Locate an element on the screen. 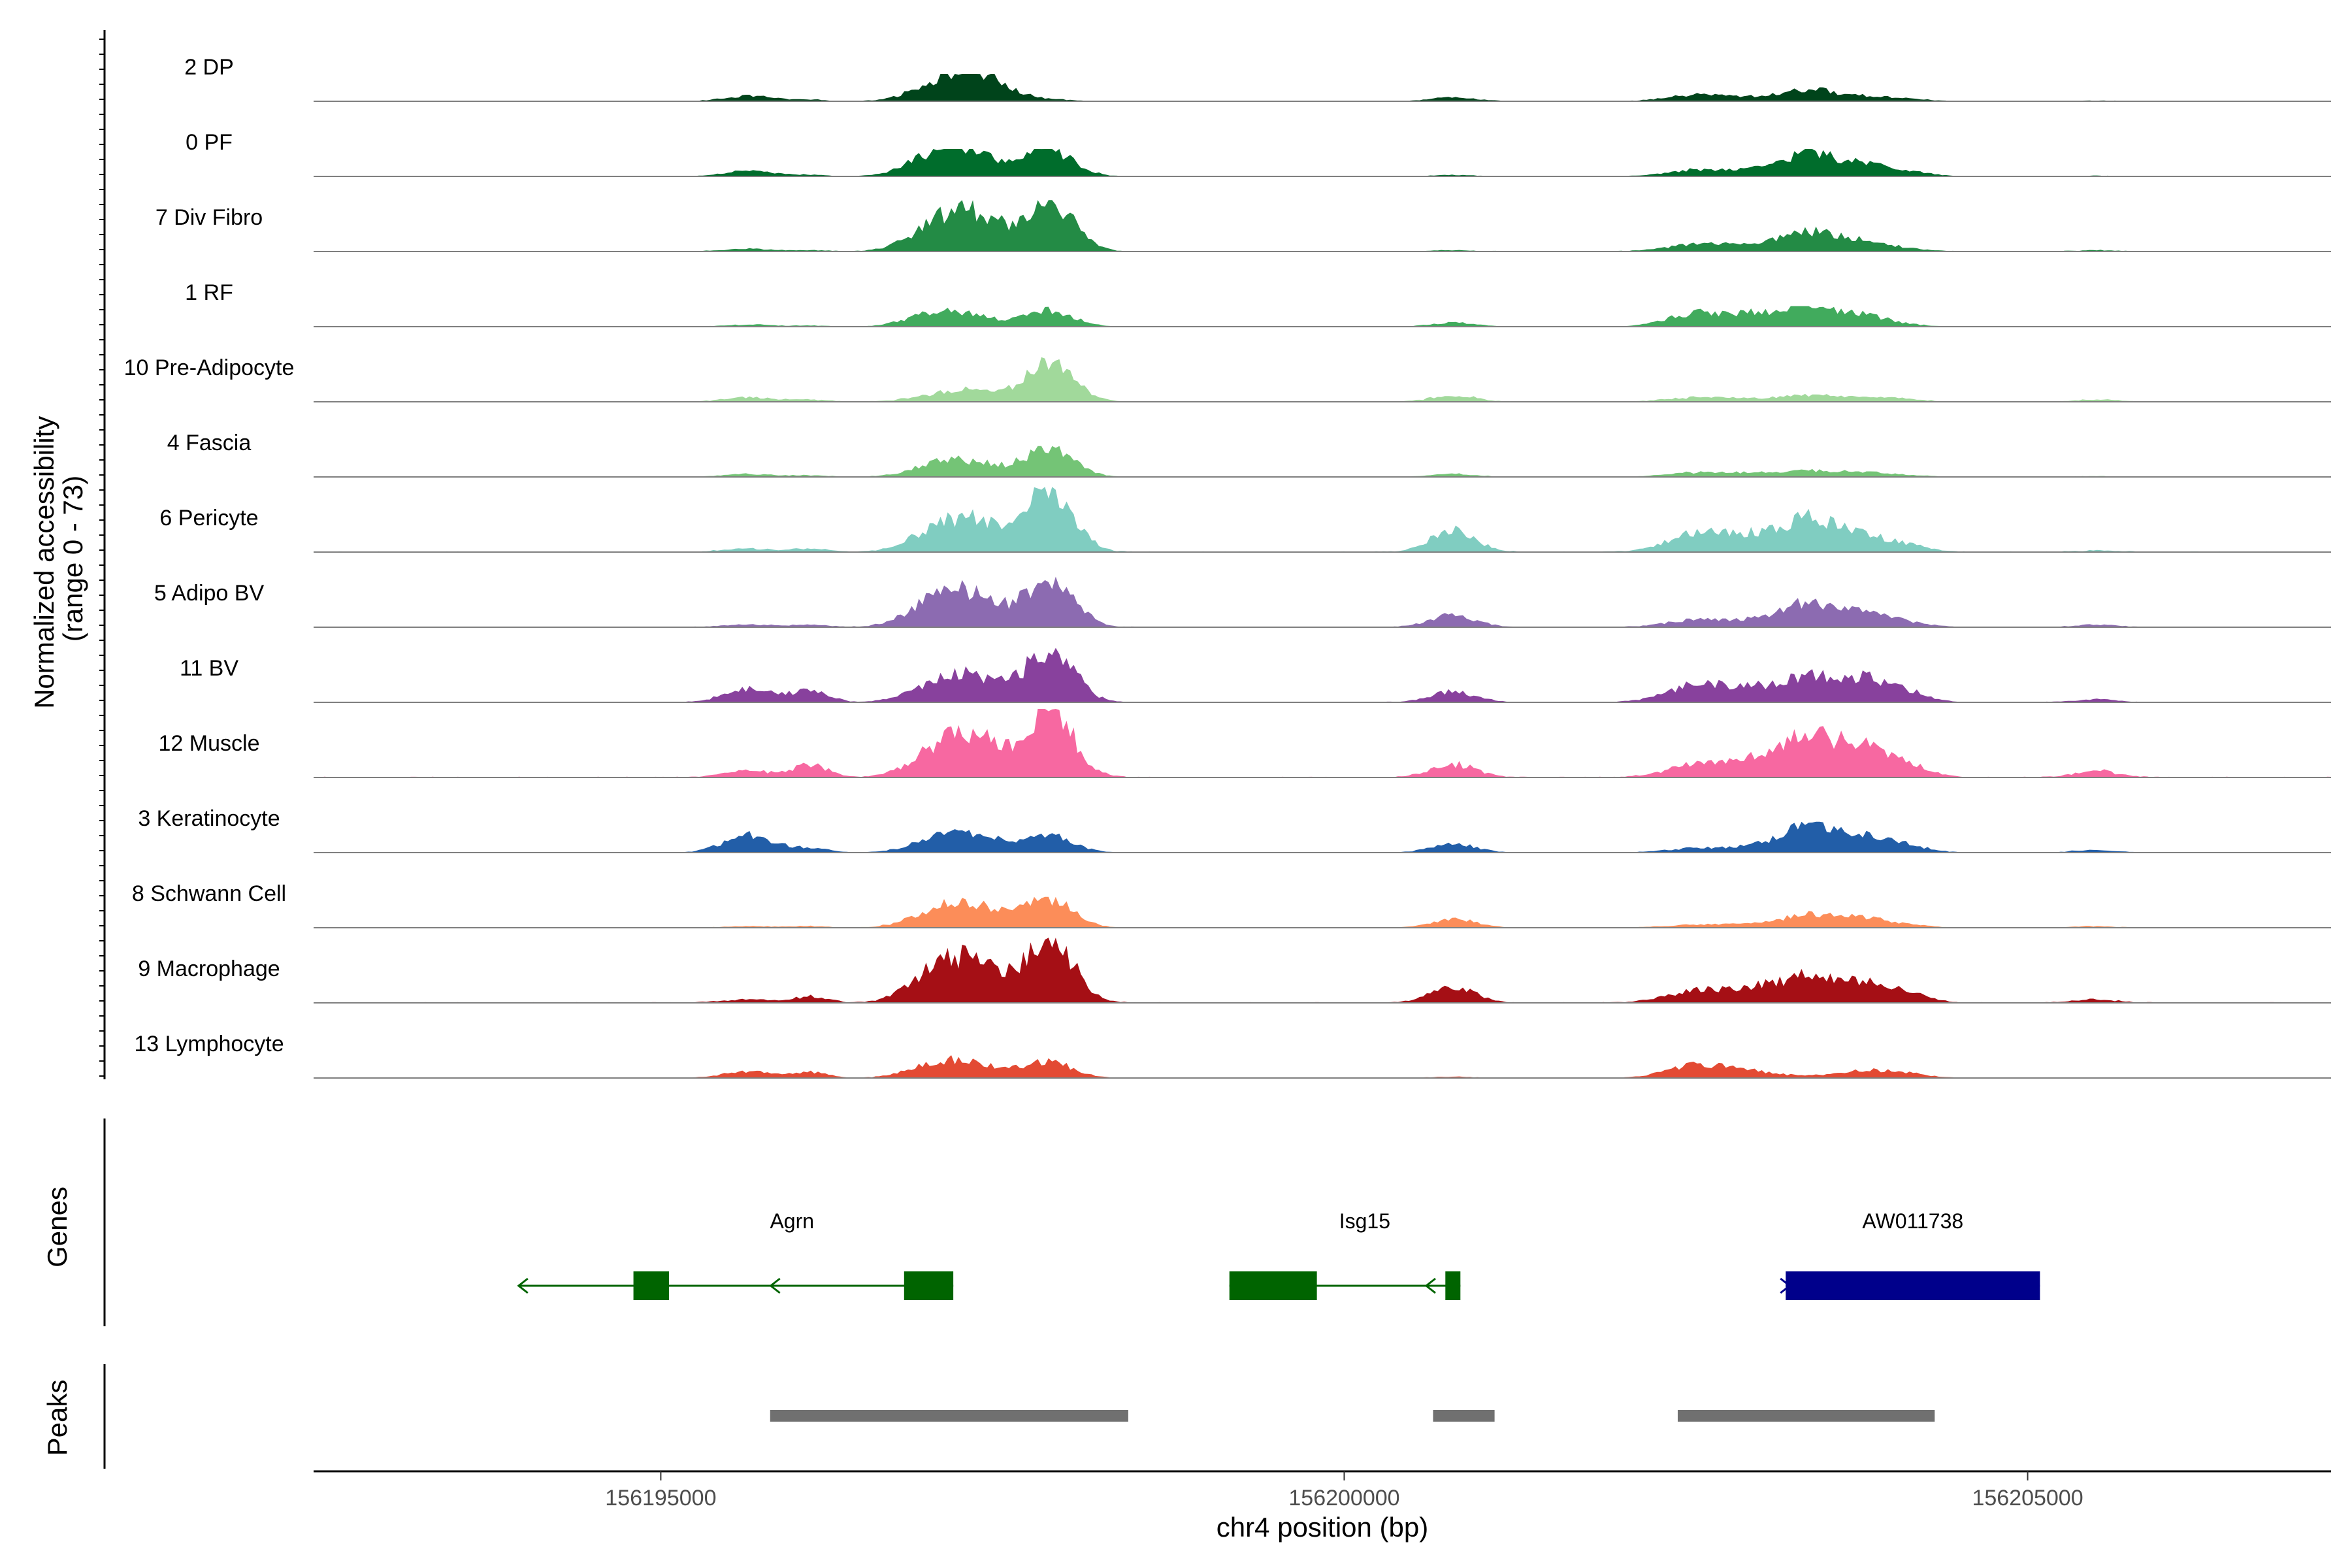 The height and width of the screenshot is (1568, 2352). gene-model: AW011738 is located at coordinates (1910, 1254).